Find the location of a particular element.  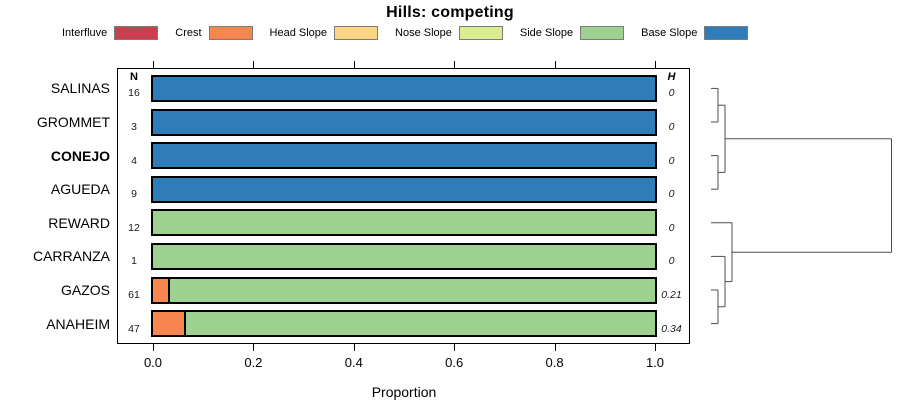

bar-carranza is located at coordinates (404, 256).